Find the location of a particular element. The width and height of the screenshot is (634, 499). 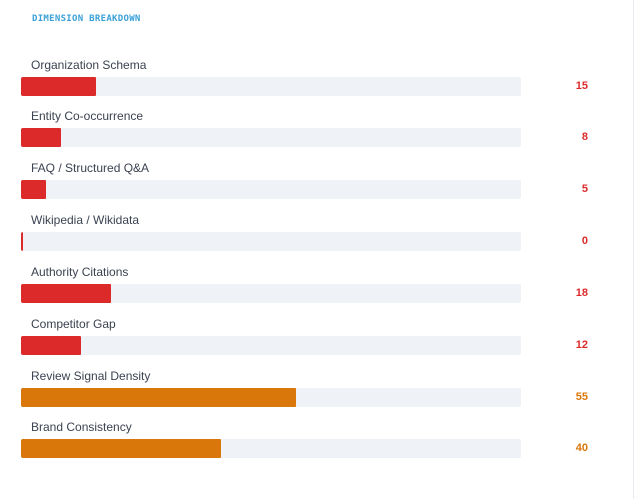

dimension-row-competitor-gap: Competitor Gap 12 is located at coordinates (317, 343).